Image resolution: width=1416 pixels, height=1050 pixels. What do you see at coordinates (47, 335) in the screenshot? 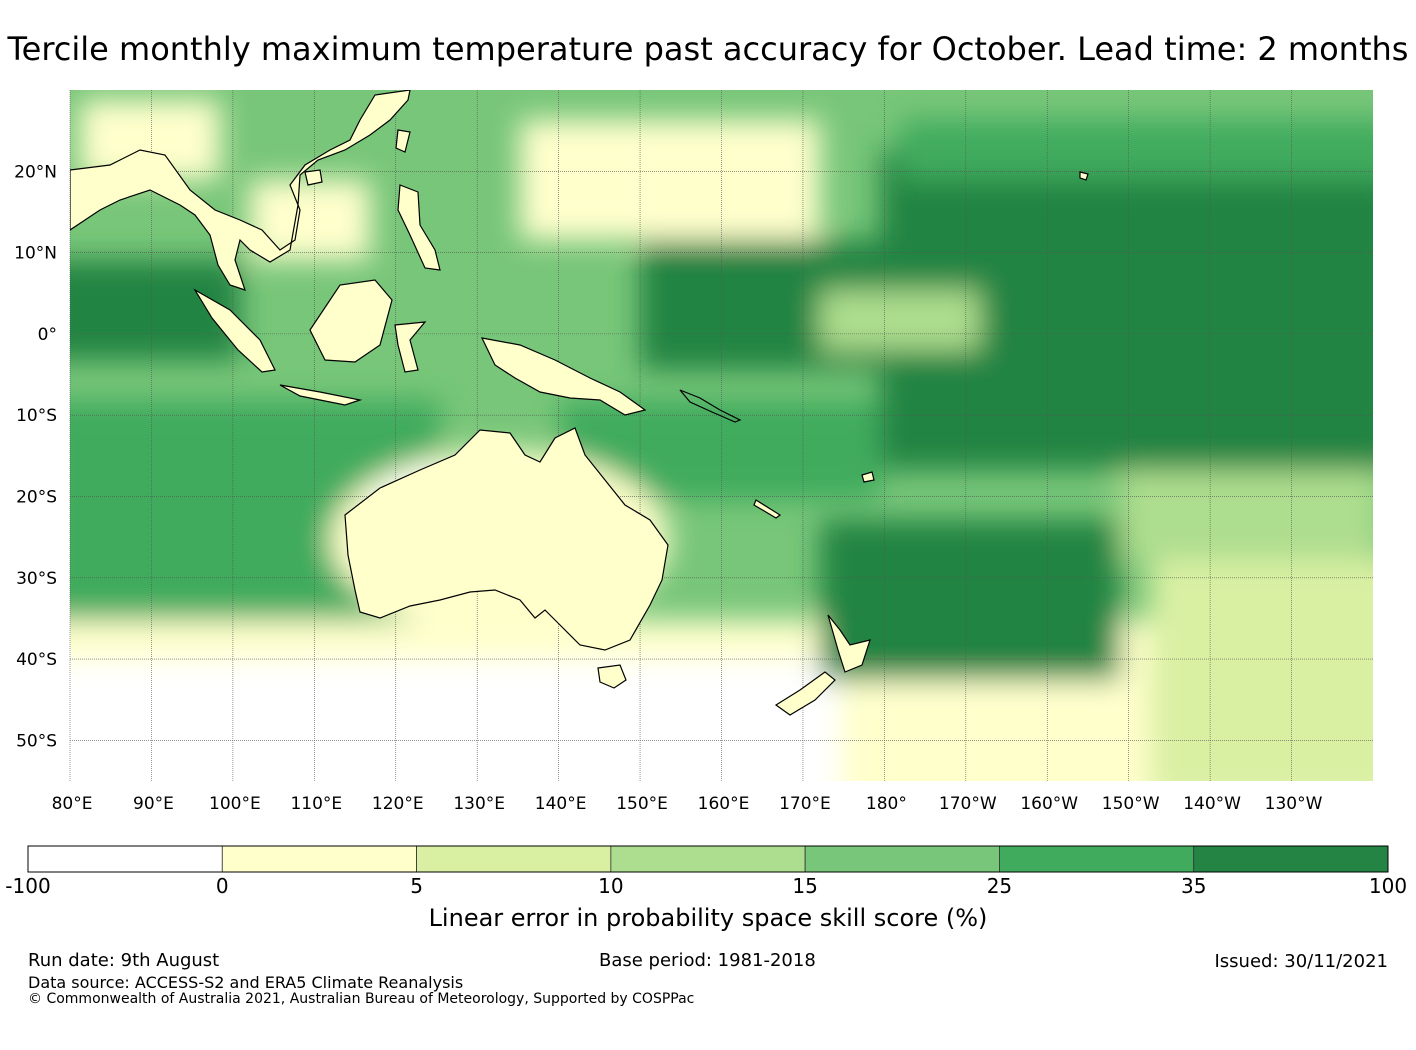
I see `latitude-label: 0°` at bounding box center [47, 335].